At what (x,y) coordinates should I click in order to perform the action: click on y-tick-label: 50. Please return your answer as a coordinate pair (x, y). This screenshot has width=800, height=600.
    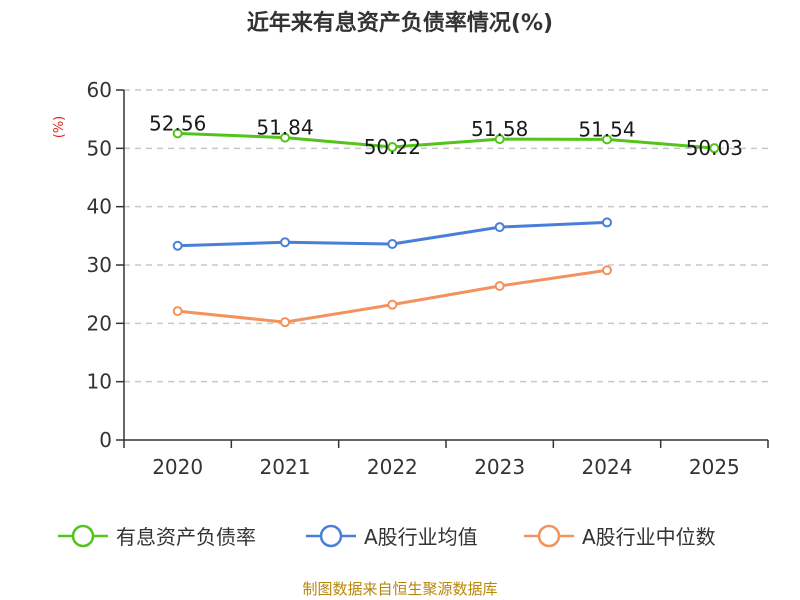
    Looking at the image, I should click on (99, 148).